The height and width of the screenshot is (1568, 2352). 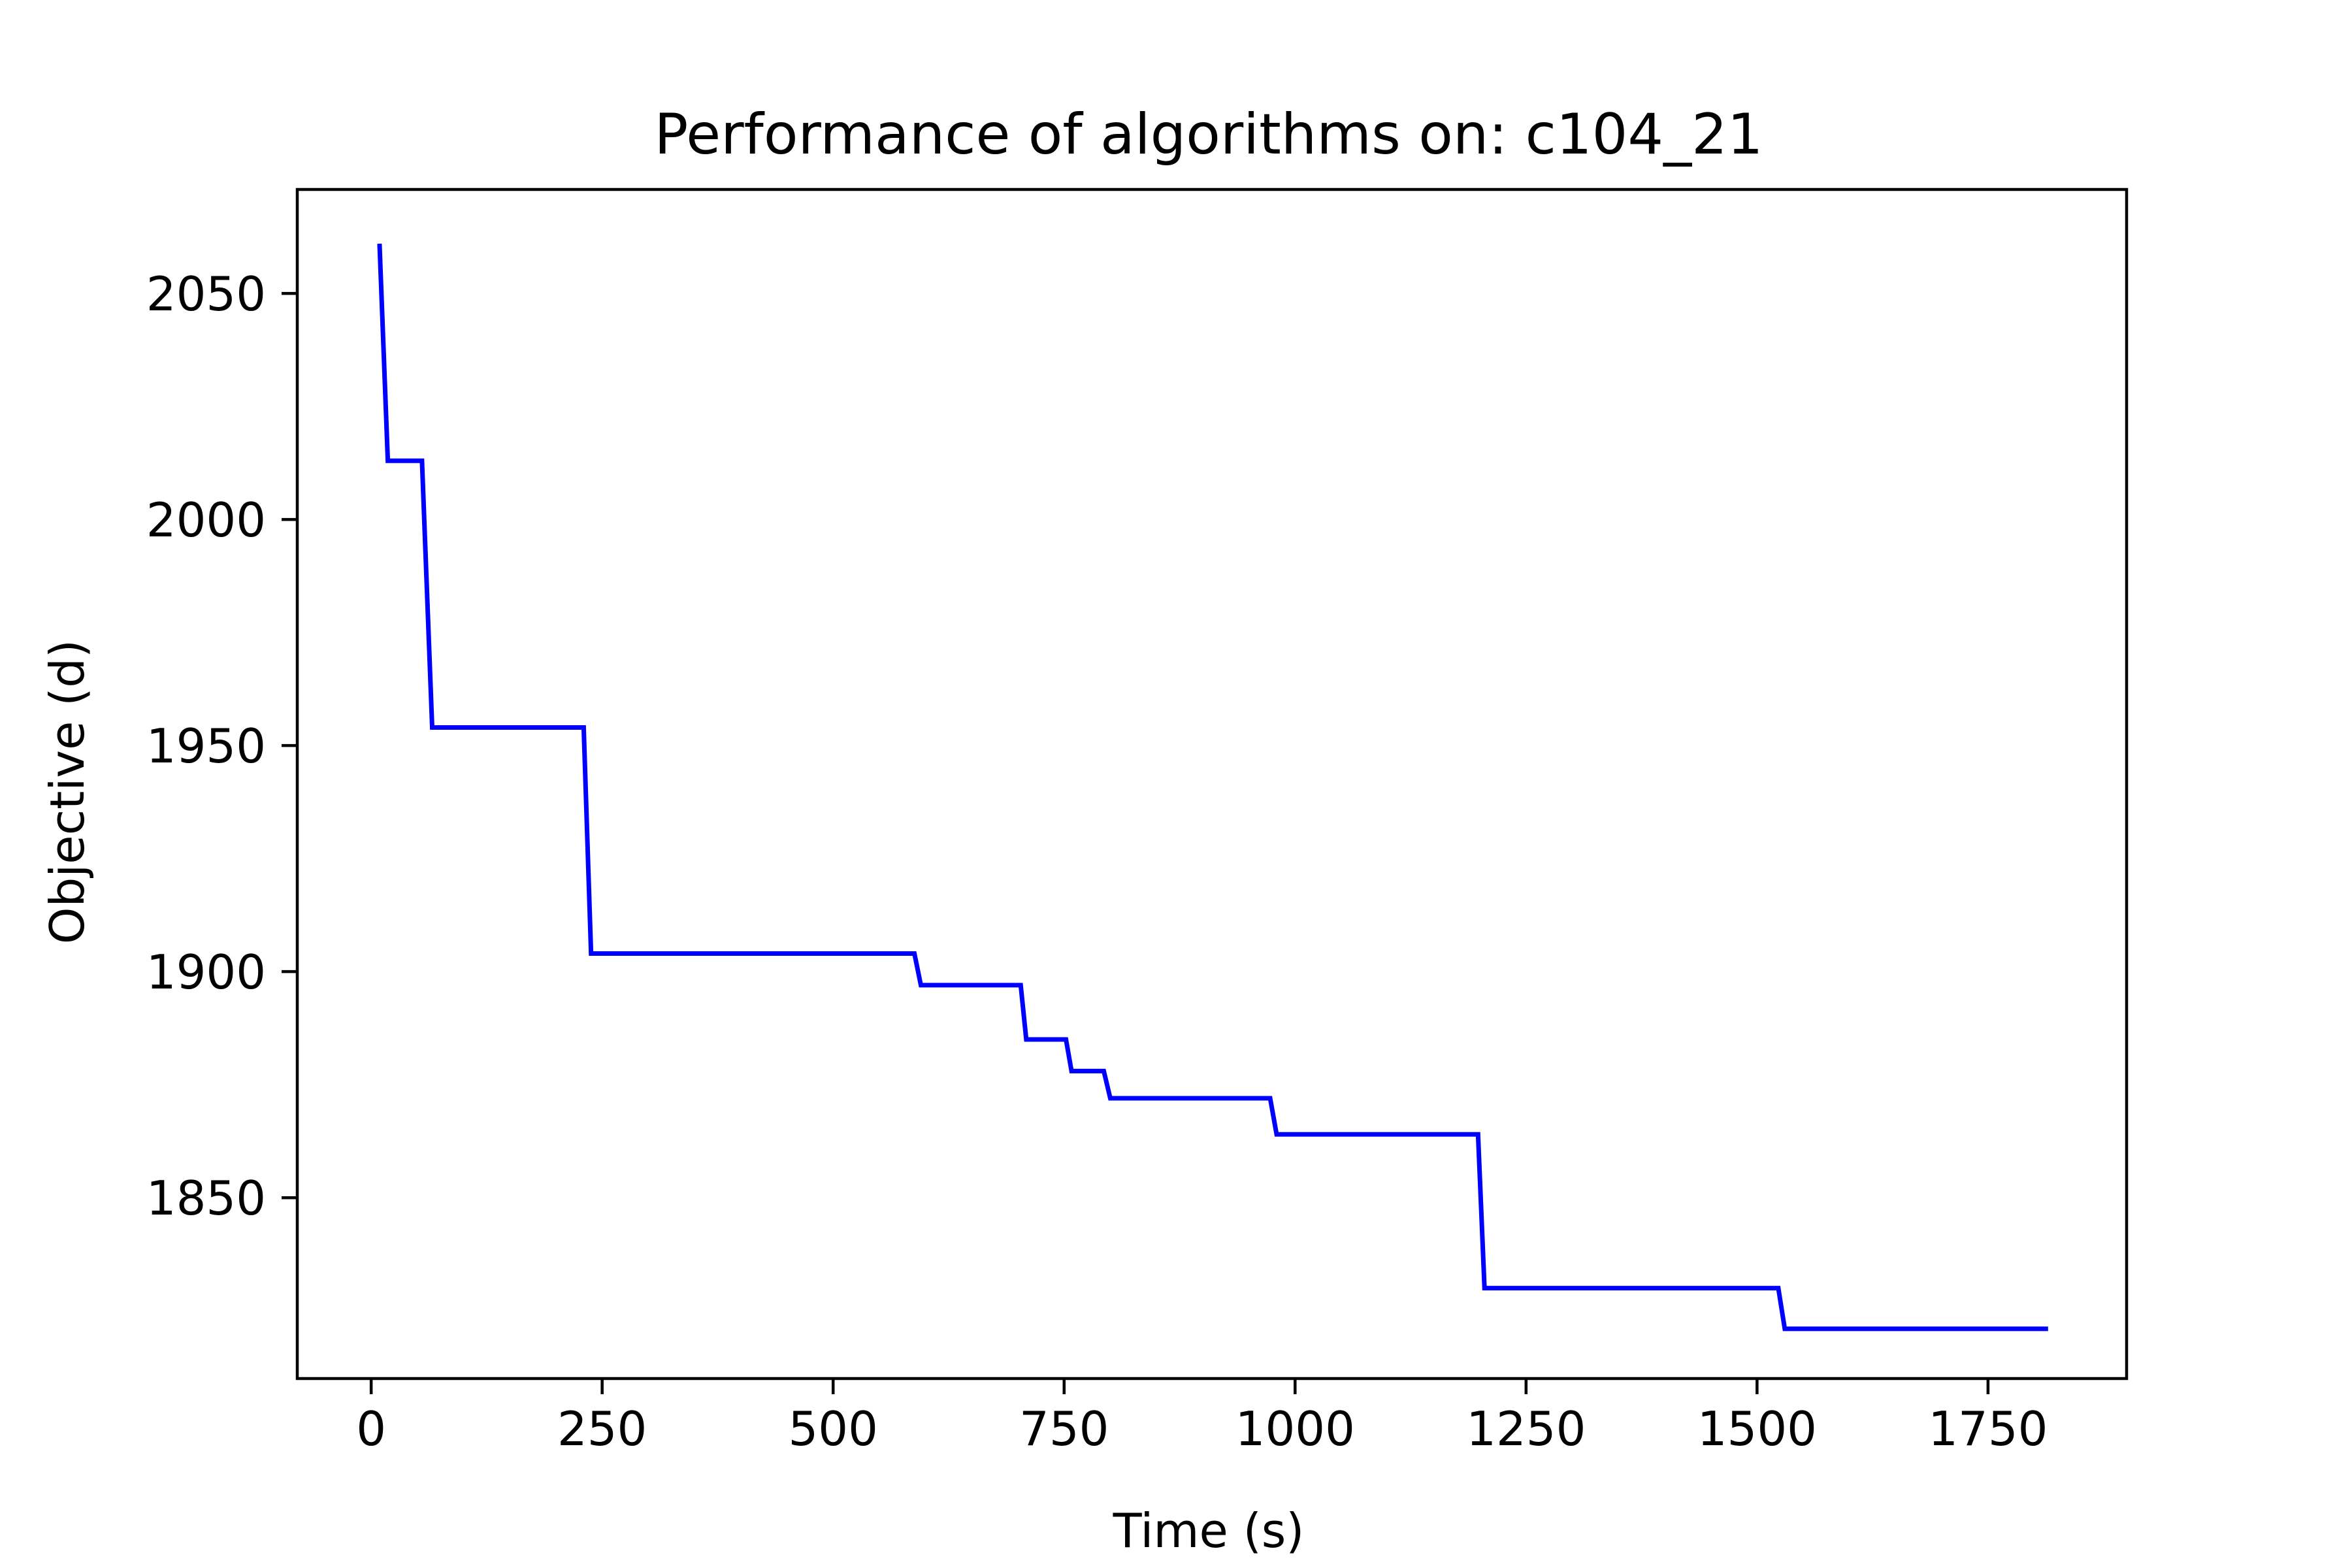 What do you see at coordinates (1295, 1428) in the screenshot?
I see `x-tick-label: 1000` at bounding box center [1295, 1428].